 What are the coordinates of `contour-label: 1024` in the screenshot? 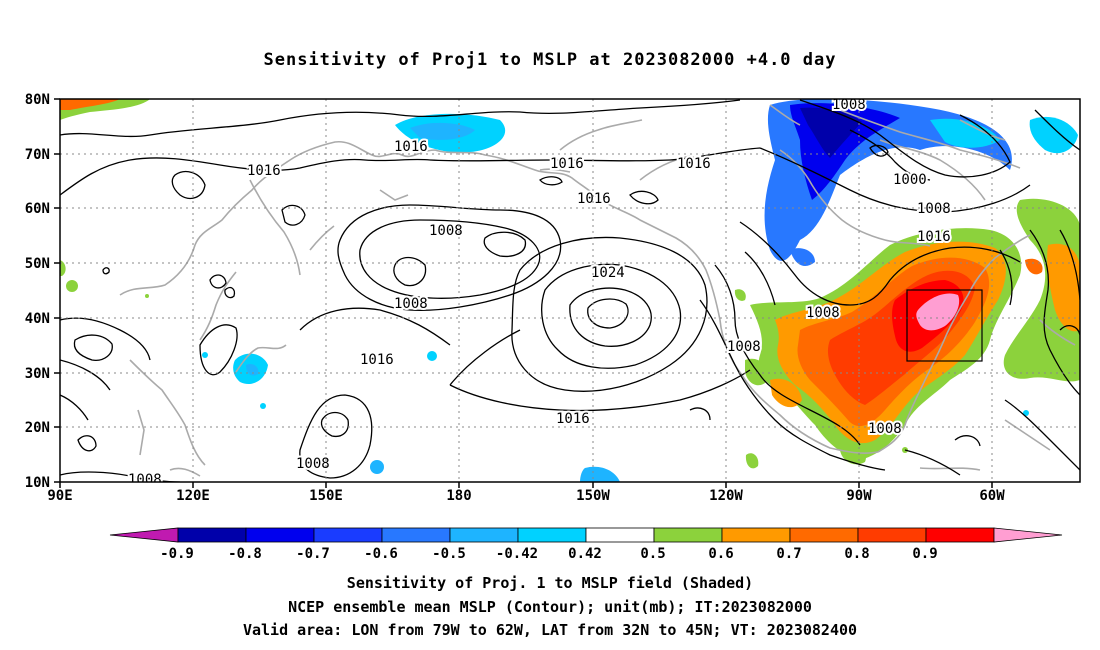 It's located at (608, 273).